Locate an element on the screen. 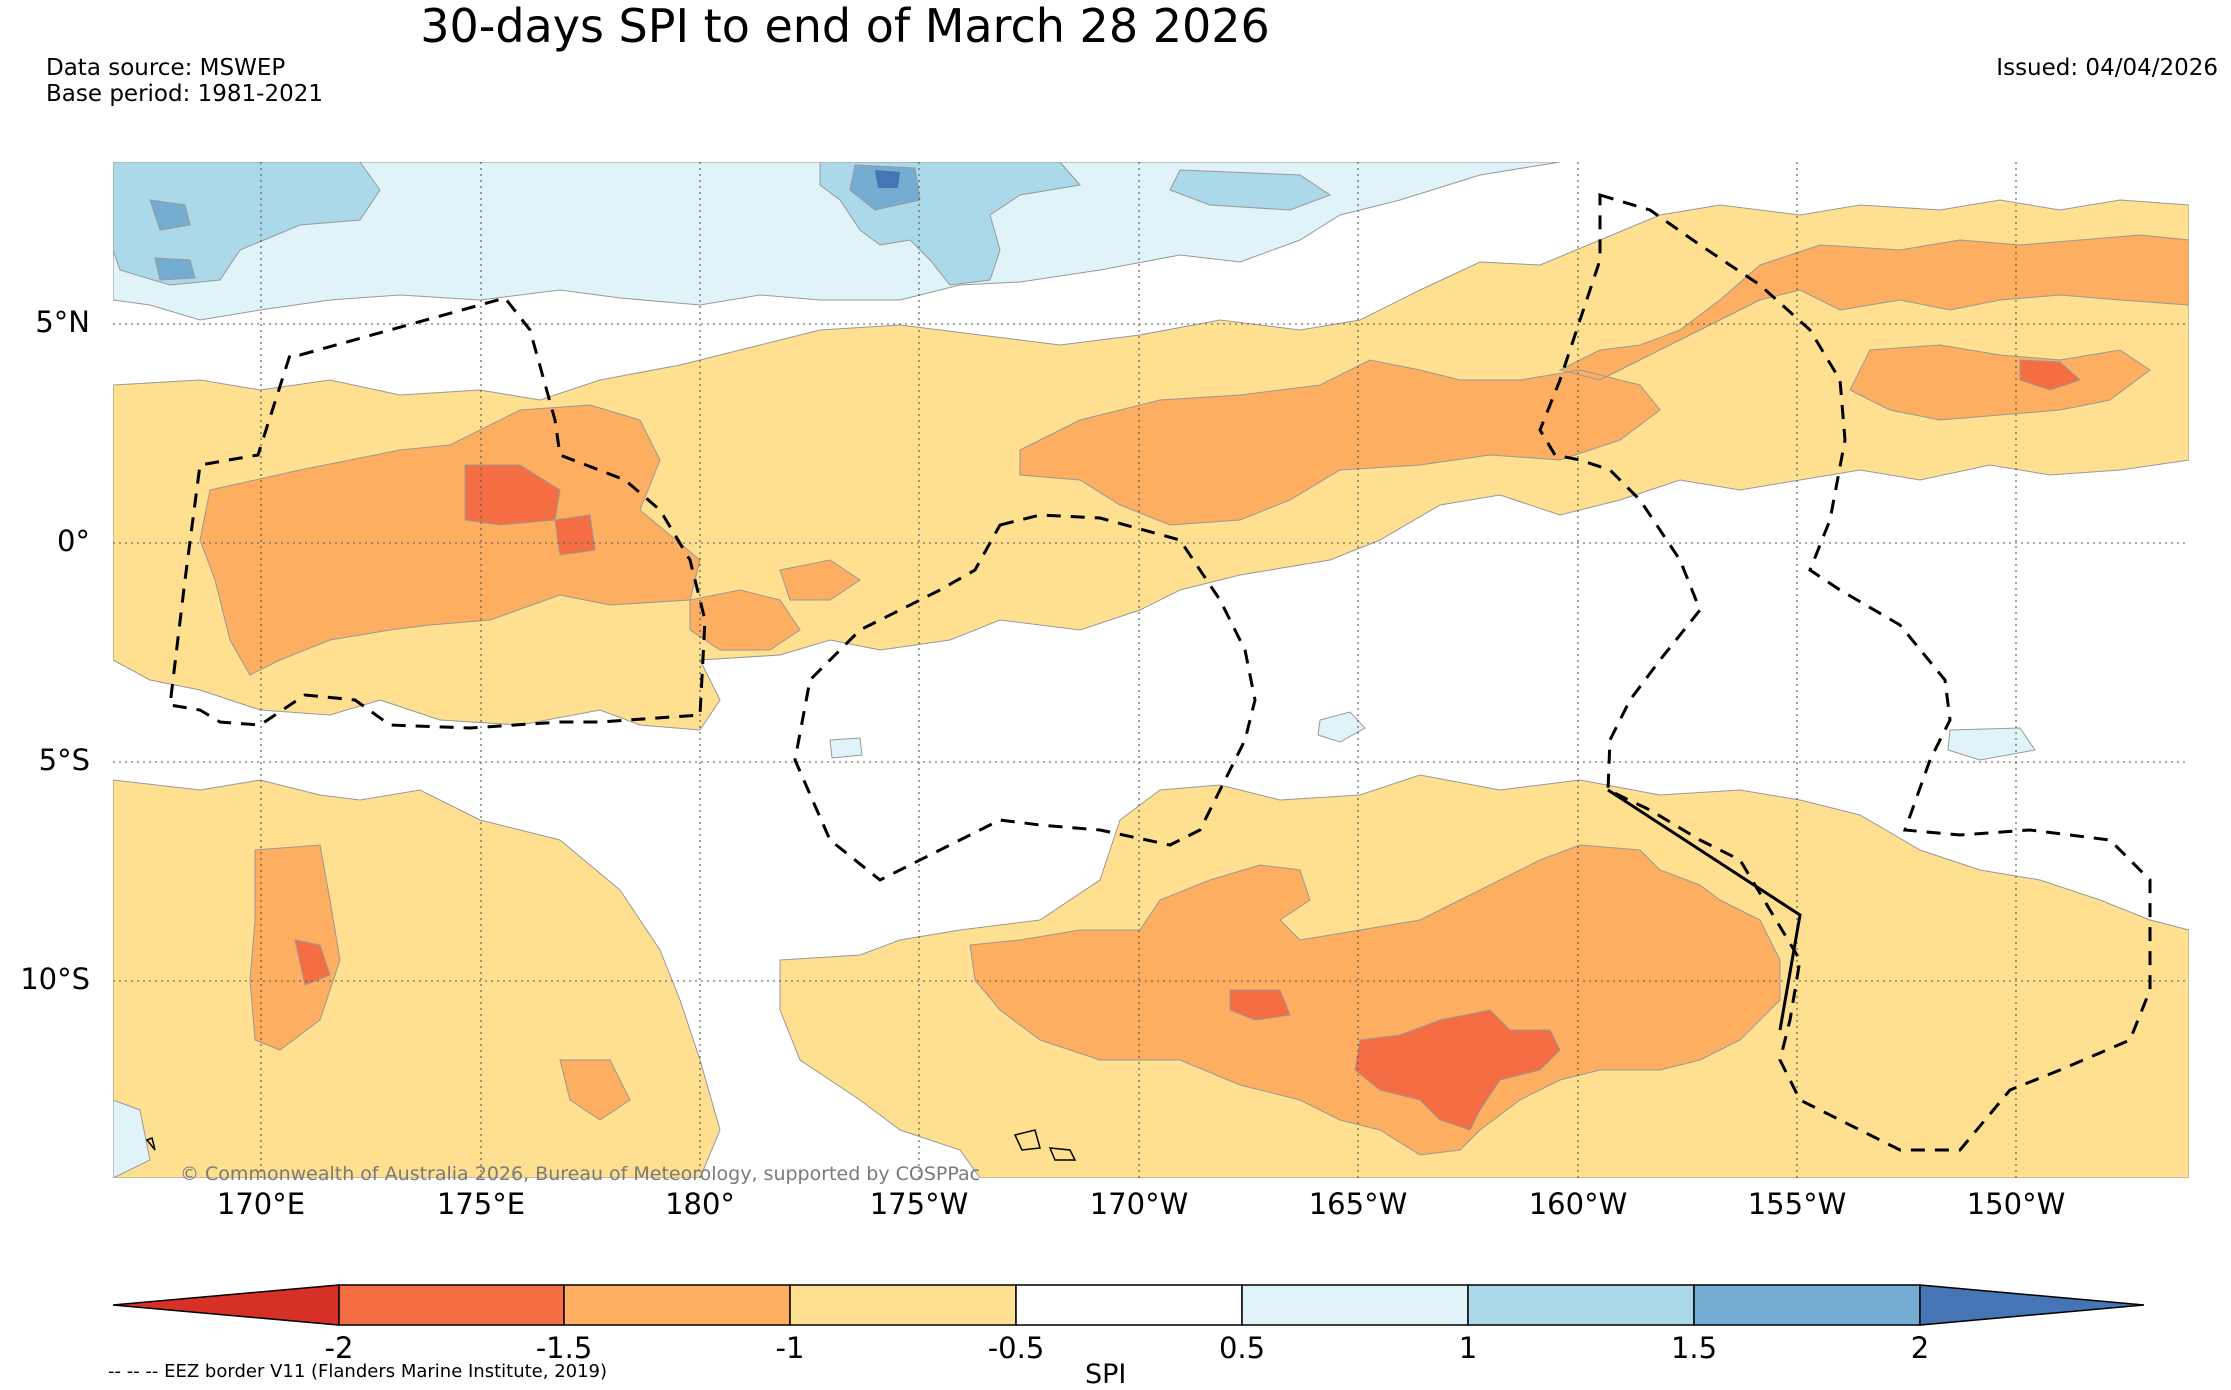 The height and width of the screenshot is (1390, 2231). island-outlines is located at coordinates (611, 1145).